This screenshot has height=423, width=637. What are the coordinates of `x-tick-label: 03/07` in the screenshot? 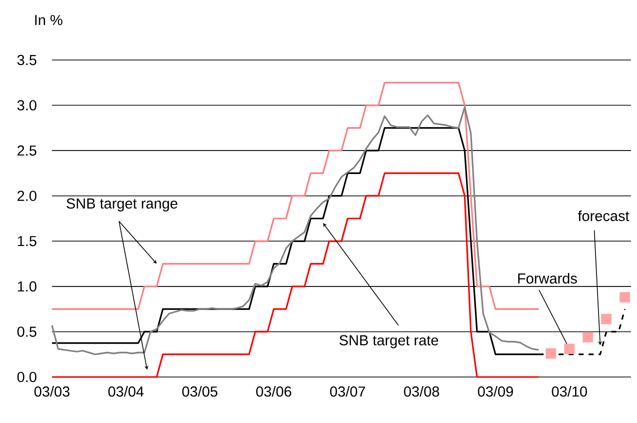 It's located at (348, 391).